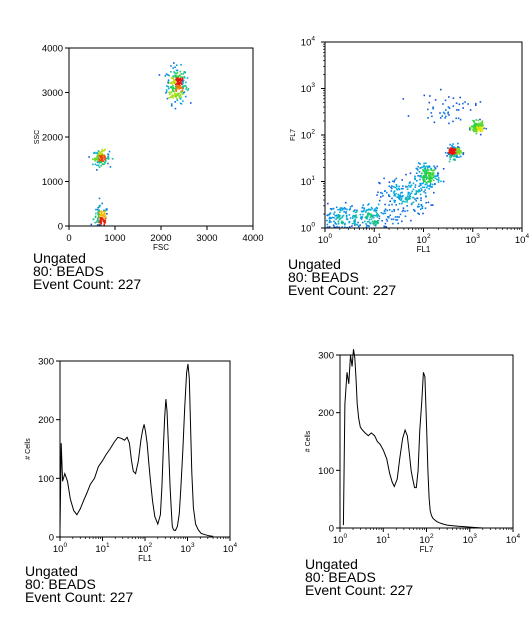 Image resolution: width=532 pixels, height=629 pixels. Describe the element at coordinates (340, 577) in the screenshot. I see `caption-sample: 80: BEADS` at that location.